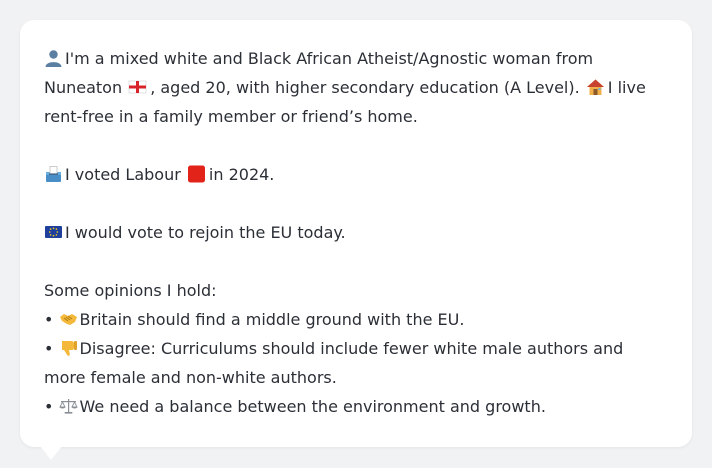 The image size is (712, 468). Describe the element at coordinates (130, 290) in the screenshot. I see `opinions-heading: Some opinions I hold:` at that location.